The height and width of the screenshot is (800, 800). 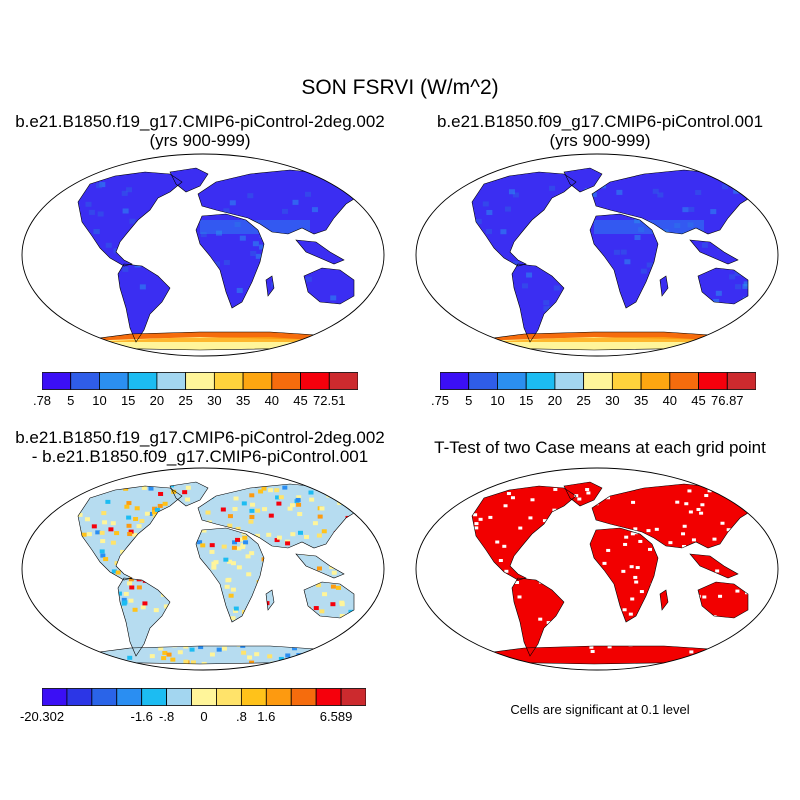 What do you see at coordinates (219, 341) in the screenshot?
I see `antarctic-high-values` at bounding box center [219, 341].